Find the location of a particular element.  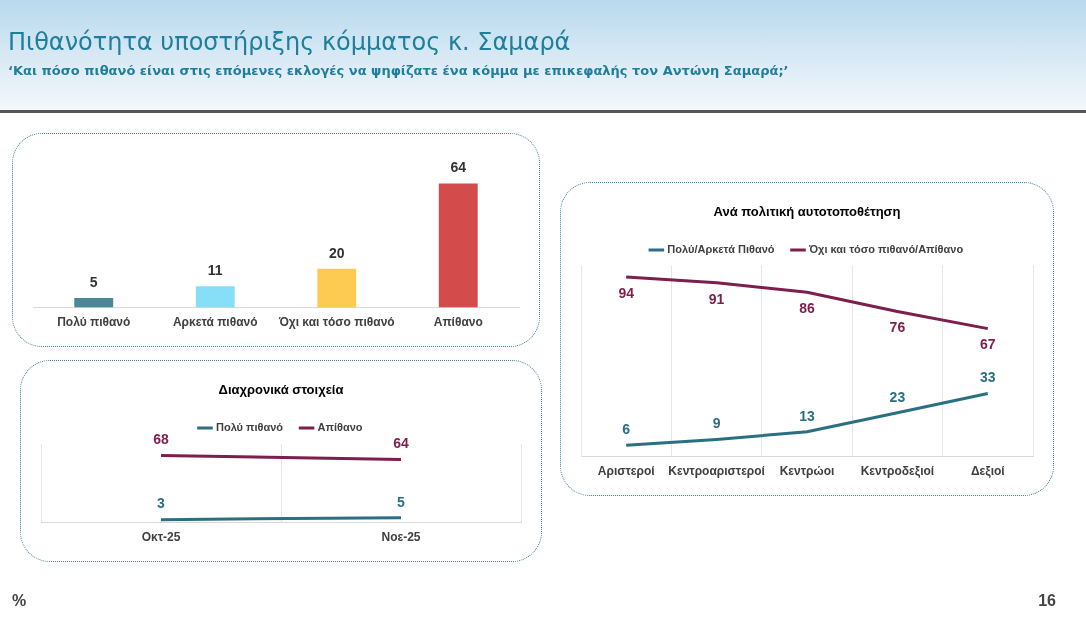

legend-label: Όχι και τόσο πιθανό/Απίθανο is located at coordinates (886, 249).